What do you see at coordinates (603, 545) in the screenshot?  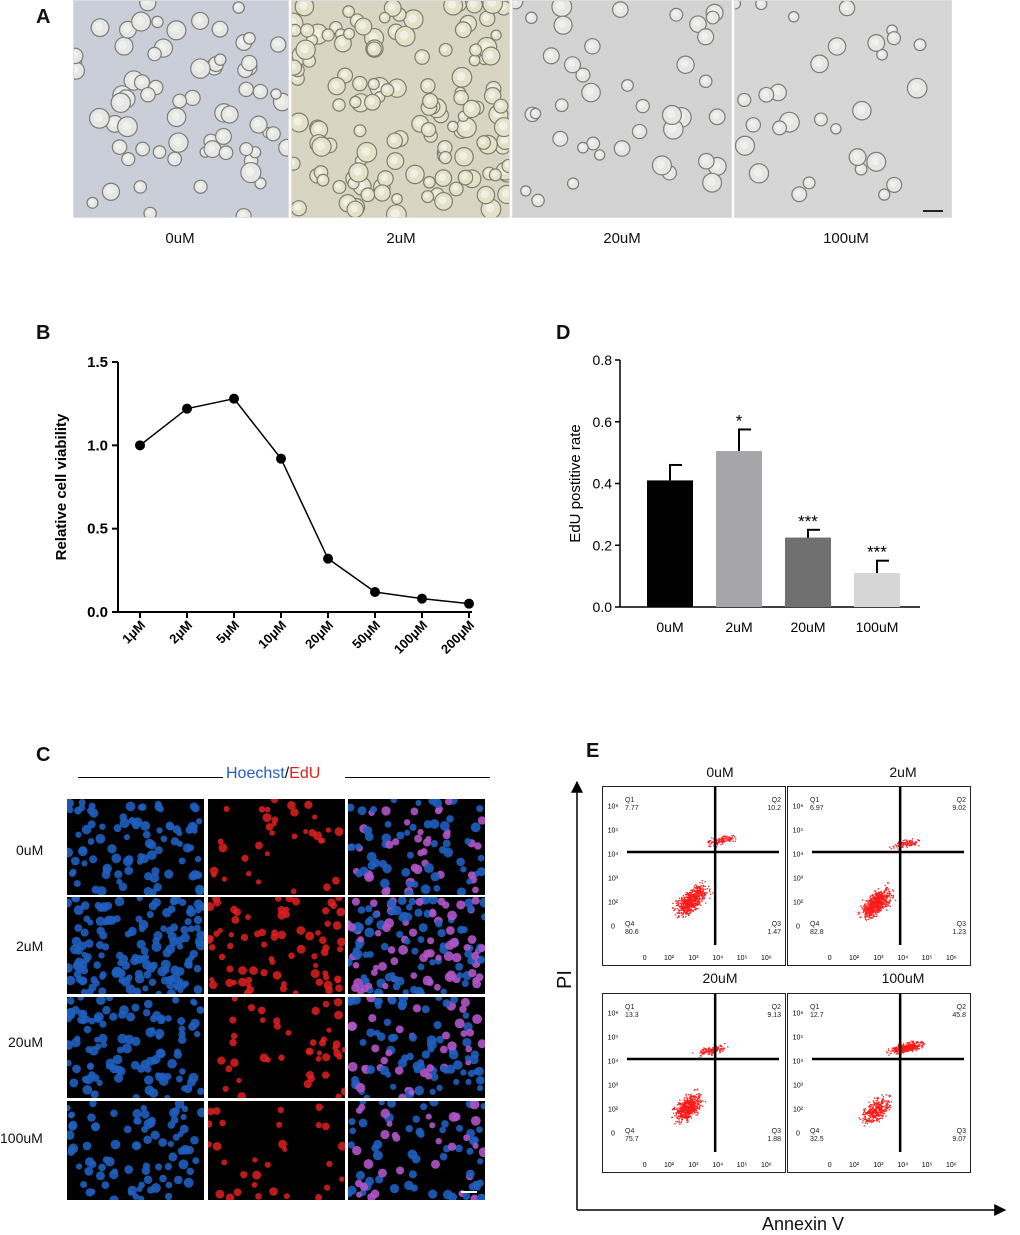 I see `y-tick-label: 0.2` at bounding box center [603, 545].